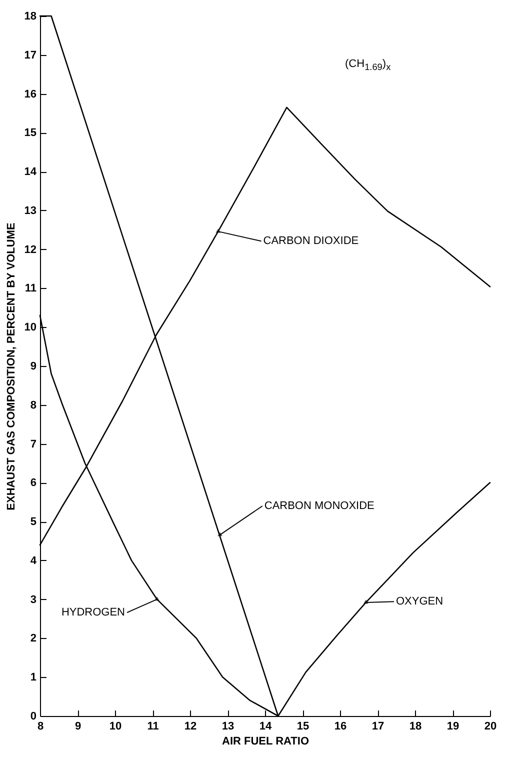 This screenshot has height=759, width=532. I want to click on text: (CH$_{1.69}$)$_{x}$, so click(368, 65).